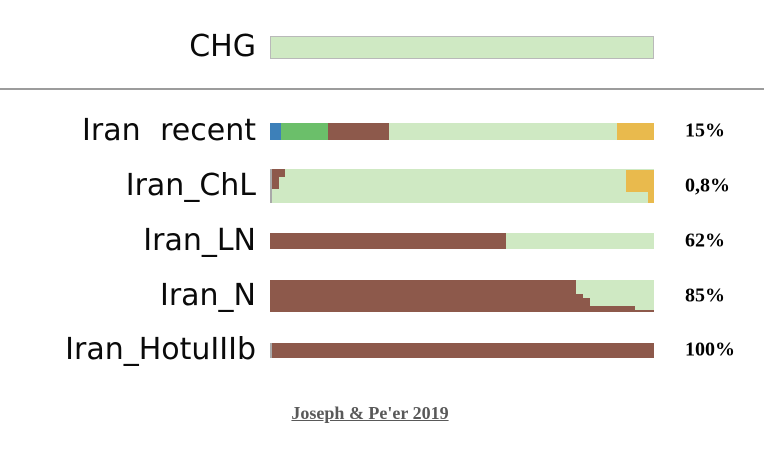 This screenshot has width=764, height=455. I want to click on citation-link: Joseph & Pe'er 2019, so click(370, 413).